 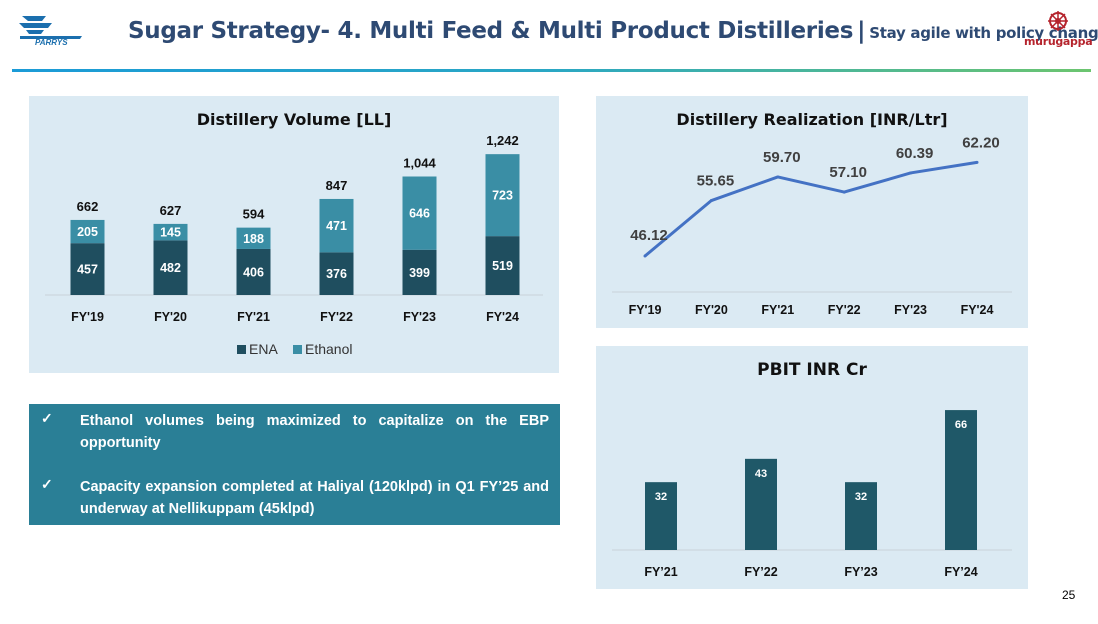 What do you see at coordinates (297, 349) in the screenshot?
I see `legend-swatch-ethanol` at bounding box center [297, 349].